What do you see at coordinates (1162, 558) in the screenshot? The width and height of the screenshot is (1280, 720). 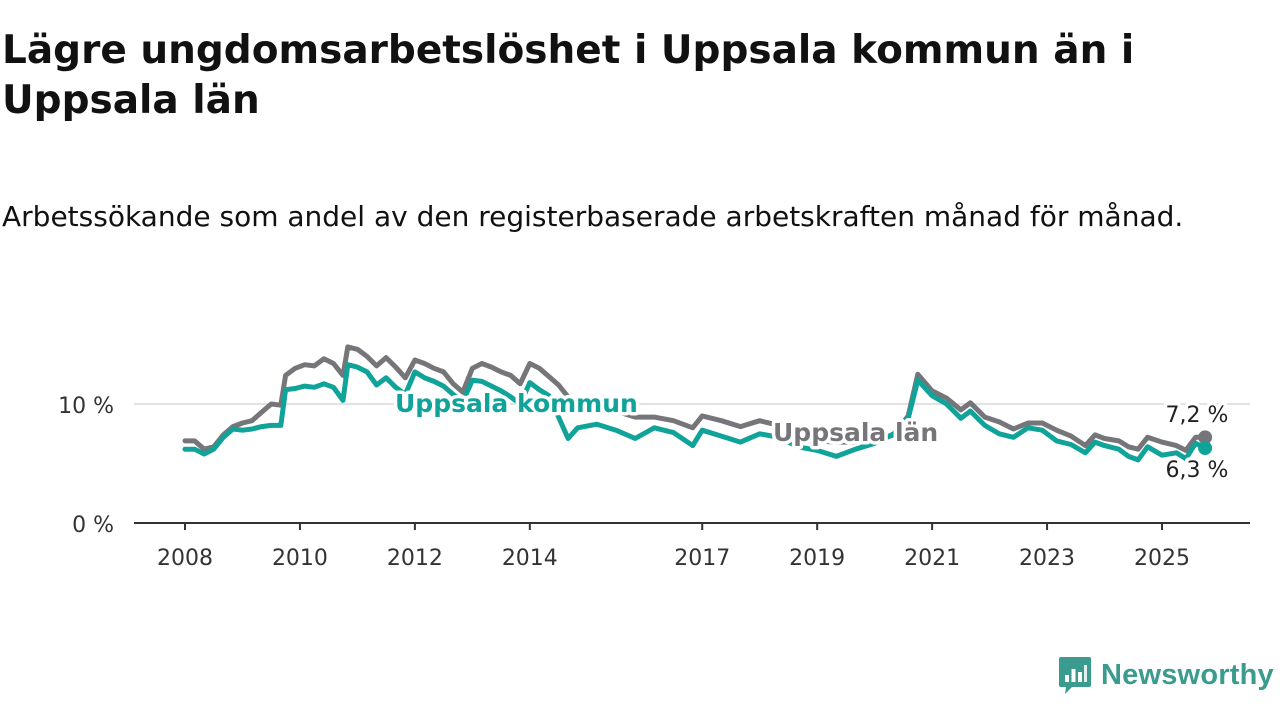 I see `x-tick-label: 2025` at bounding box center [1162, 558].